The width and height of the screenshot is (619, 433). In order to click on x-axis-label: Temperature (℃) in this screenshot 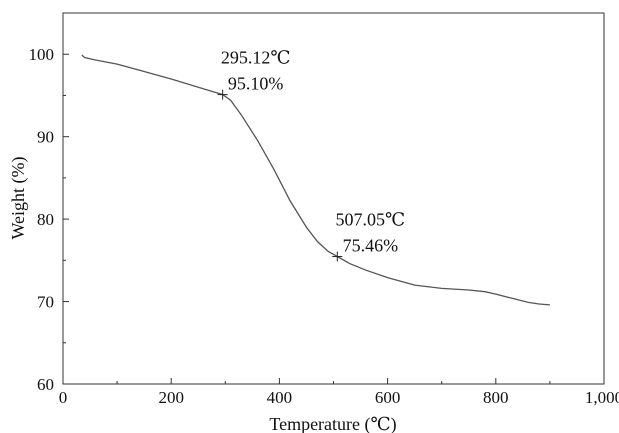, I will do `click(332, 423)`.